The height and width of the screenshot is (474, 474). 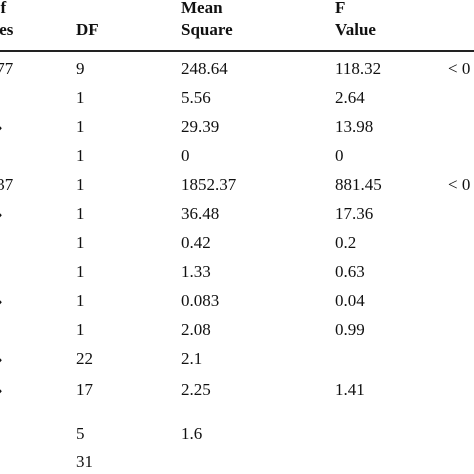 What do you see at coordinates (346, 242) in the screenshot?
I see `cell-f: 0.2` at bounding box center [346, 242].